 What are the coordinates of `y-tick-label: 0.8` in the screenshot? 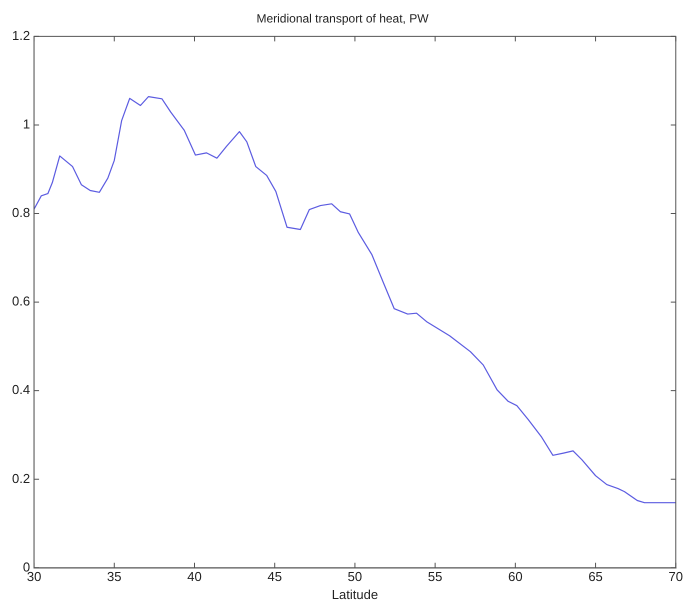 It's located at (21, 212).